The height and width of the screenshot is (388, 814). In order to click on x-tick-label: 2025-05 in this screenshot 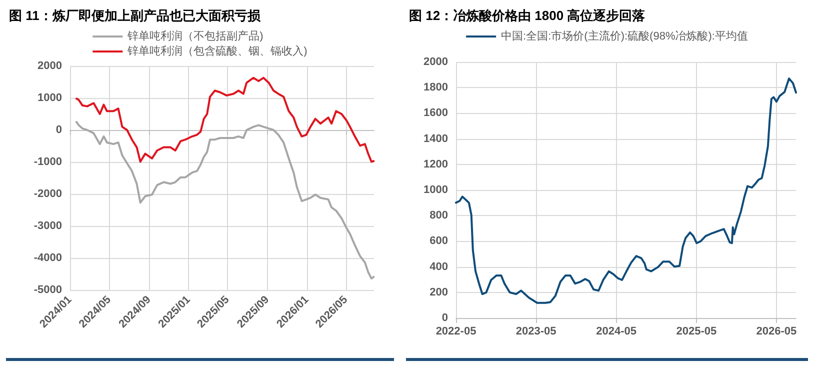, I will do `click(696, 332)`.